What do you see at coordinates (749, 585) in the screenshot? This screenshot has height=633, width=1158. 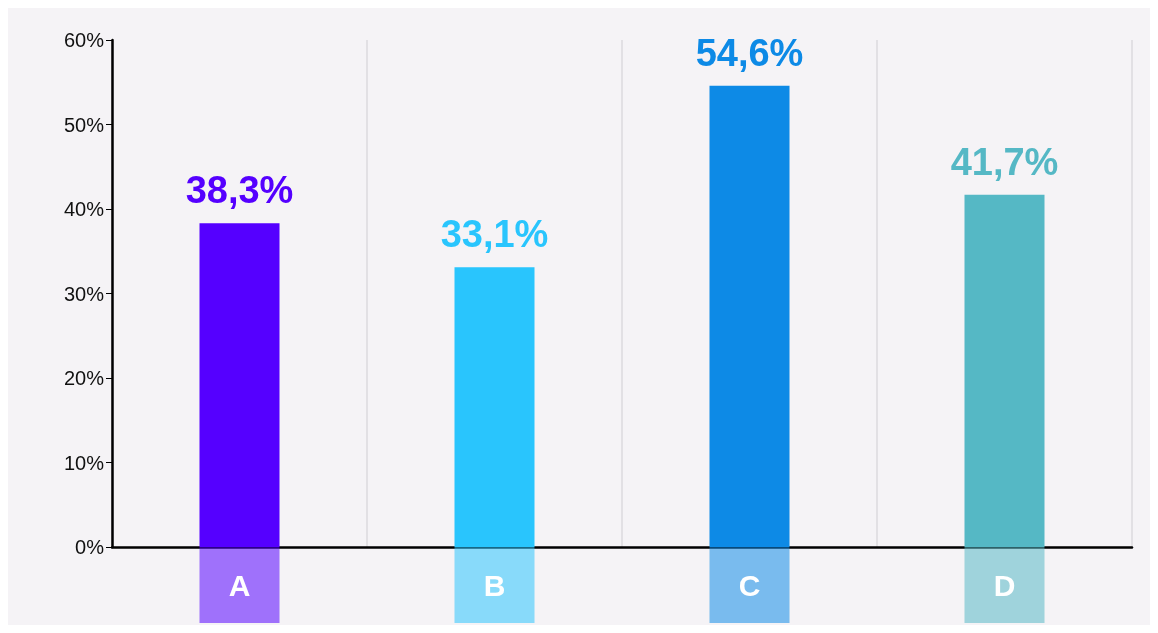 I see `x-tick-label: C` at bounding box center [749, 585].